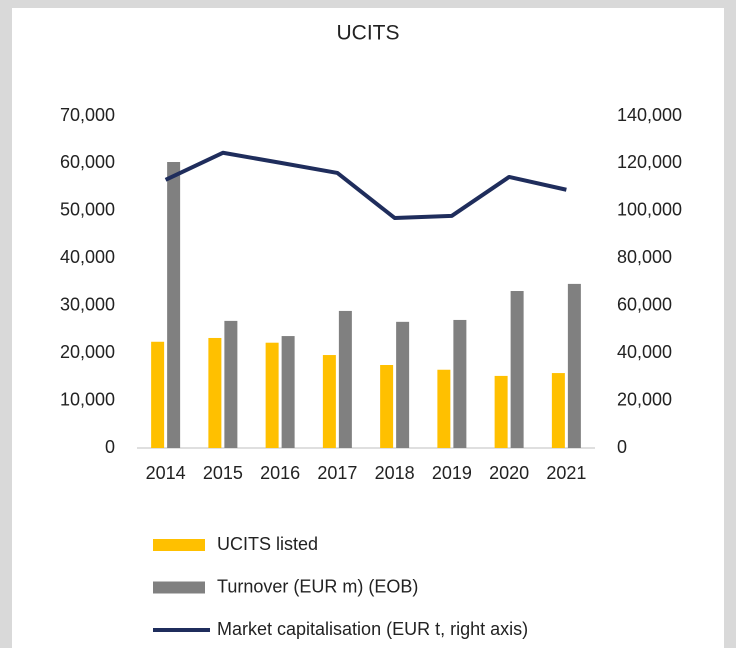 Image resolution: width=736 pixels, height=648 pixels. I want to click on y2-tick-label: 100,000, so click(649, 210).